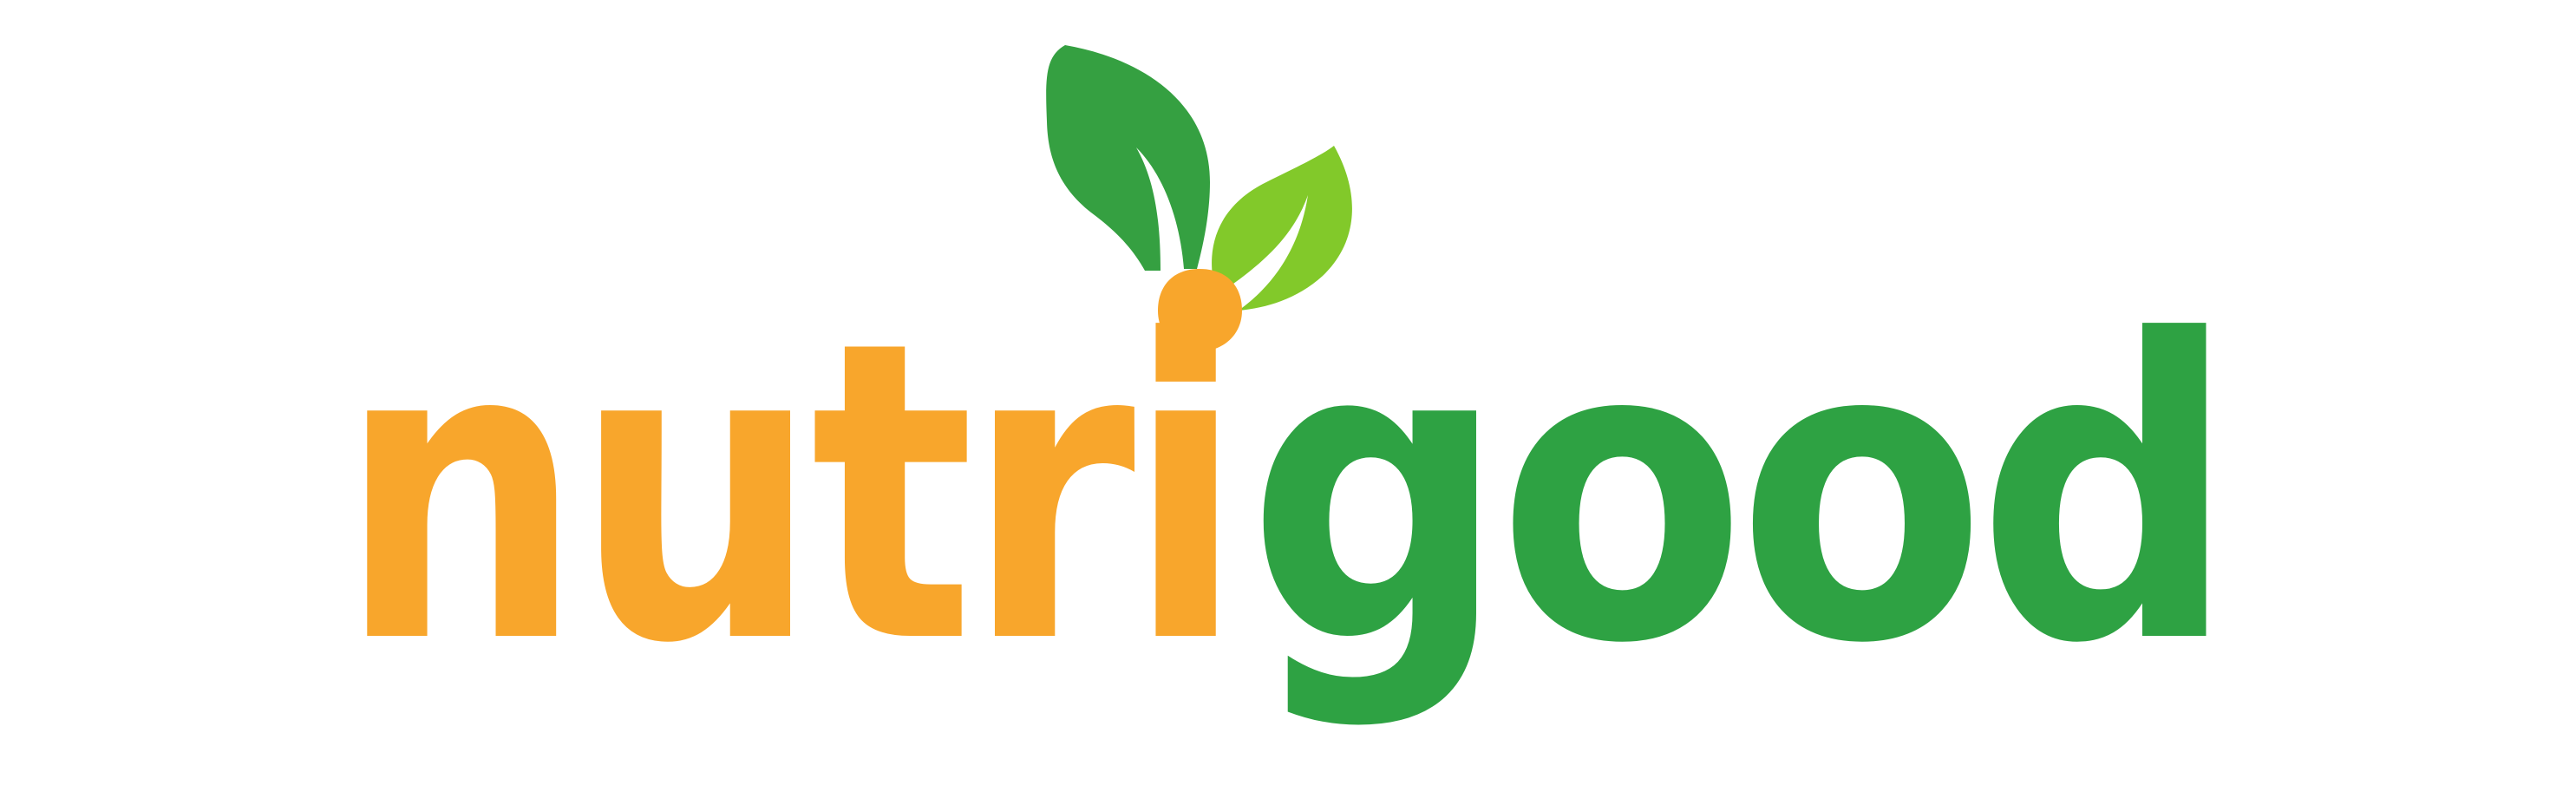 Image resolution: width=2576 pixels, height=805 pixels. Describe the element at coordinates (1128, 158) in the screenshot. I see `dark-leaf-icon` at that location.